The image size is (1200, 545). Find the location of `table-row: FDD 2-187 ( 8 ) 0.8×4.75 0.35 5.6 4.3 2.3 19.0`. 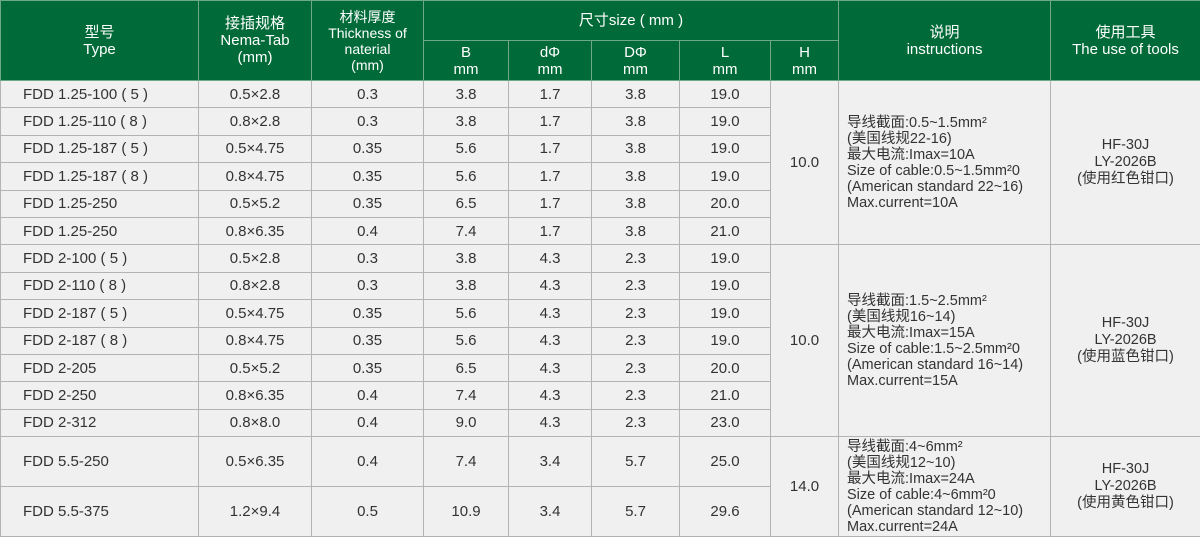

table-row: FDD 2-187 ( 8 ) 0.8×4.75 0.35 5.6 4.3 2.3 19.0 is located at coordinates (600, 340).